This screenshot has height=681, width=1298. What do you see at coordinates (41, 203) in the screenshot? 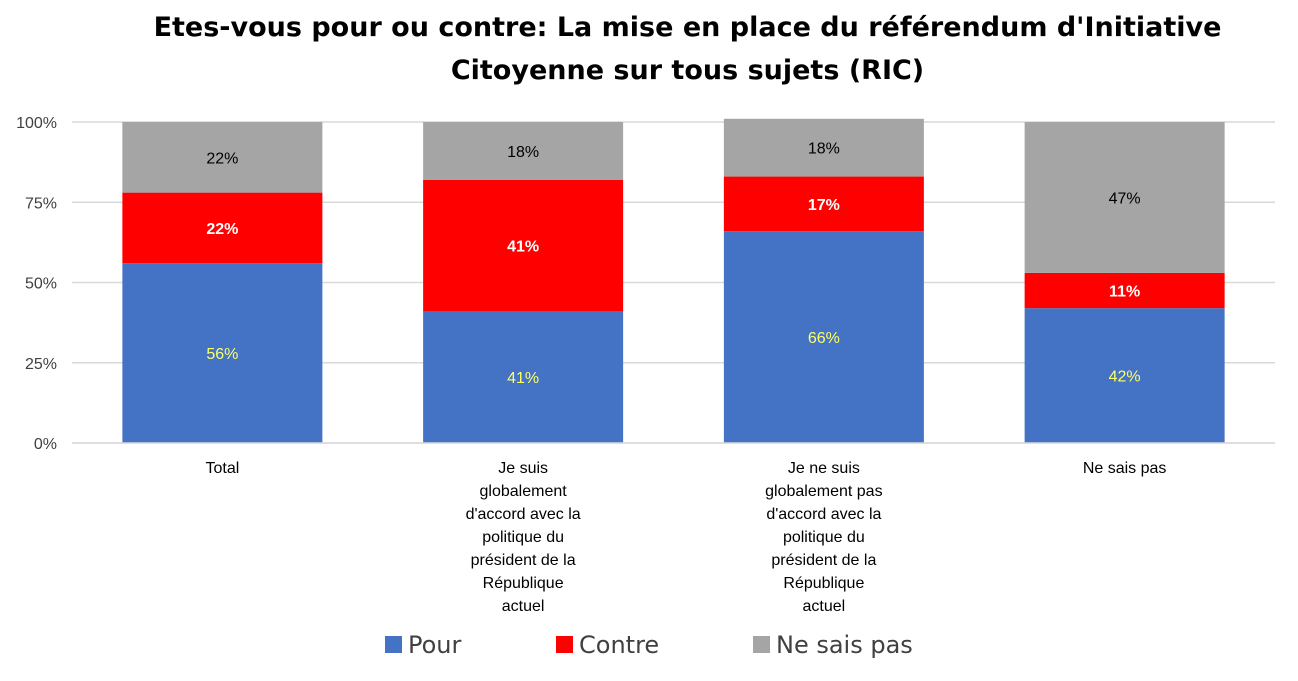
I see `y-tick-label: 75%` at bounding box center [41, 203].